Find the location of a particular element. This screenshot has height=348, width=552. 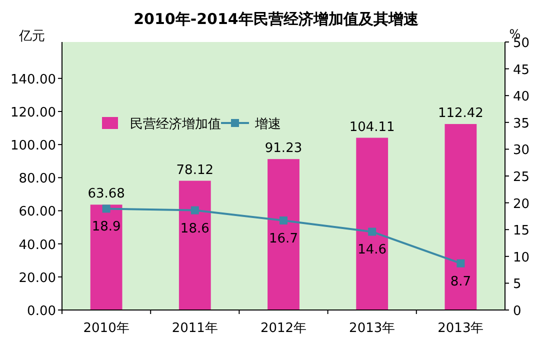

data-label: 16.7 is located at coordinates (283, 238).